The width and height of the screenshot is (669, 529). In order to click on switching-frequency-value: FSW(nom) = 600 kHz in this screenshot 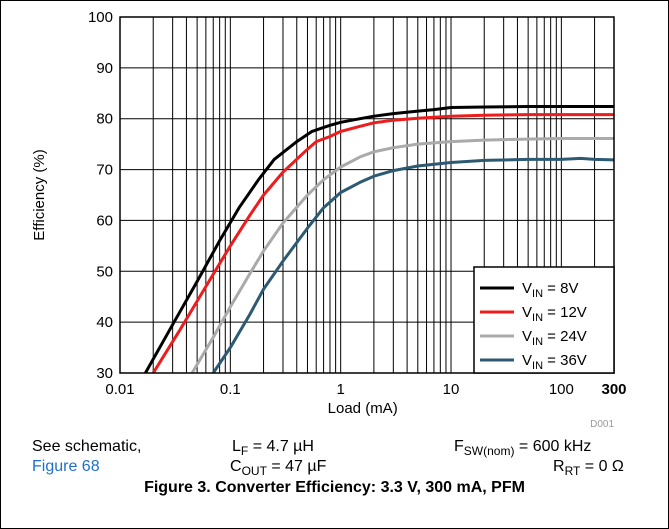, I will do `click(523, 448)`.